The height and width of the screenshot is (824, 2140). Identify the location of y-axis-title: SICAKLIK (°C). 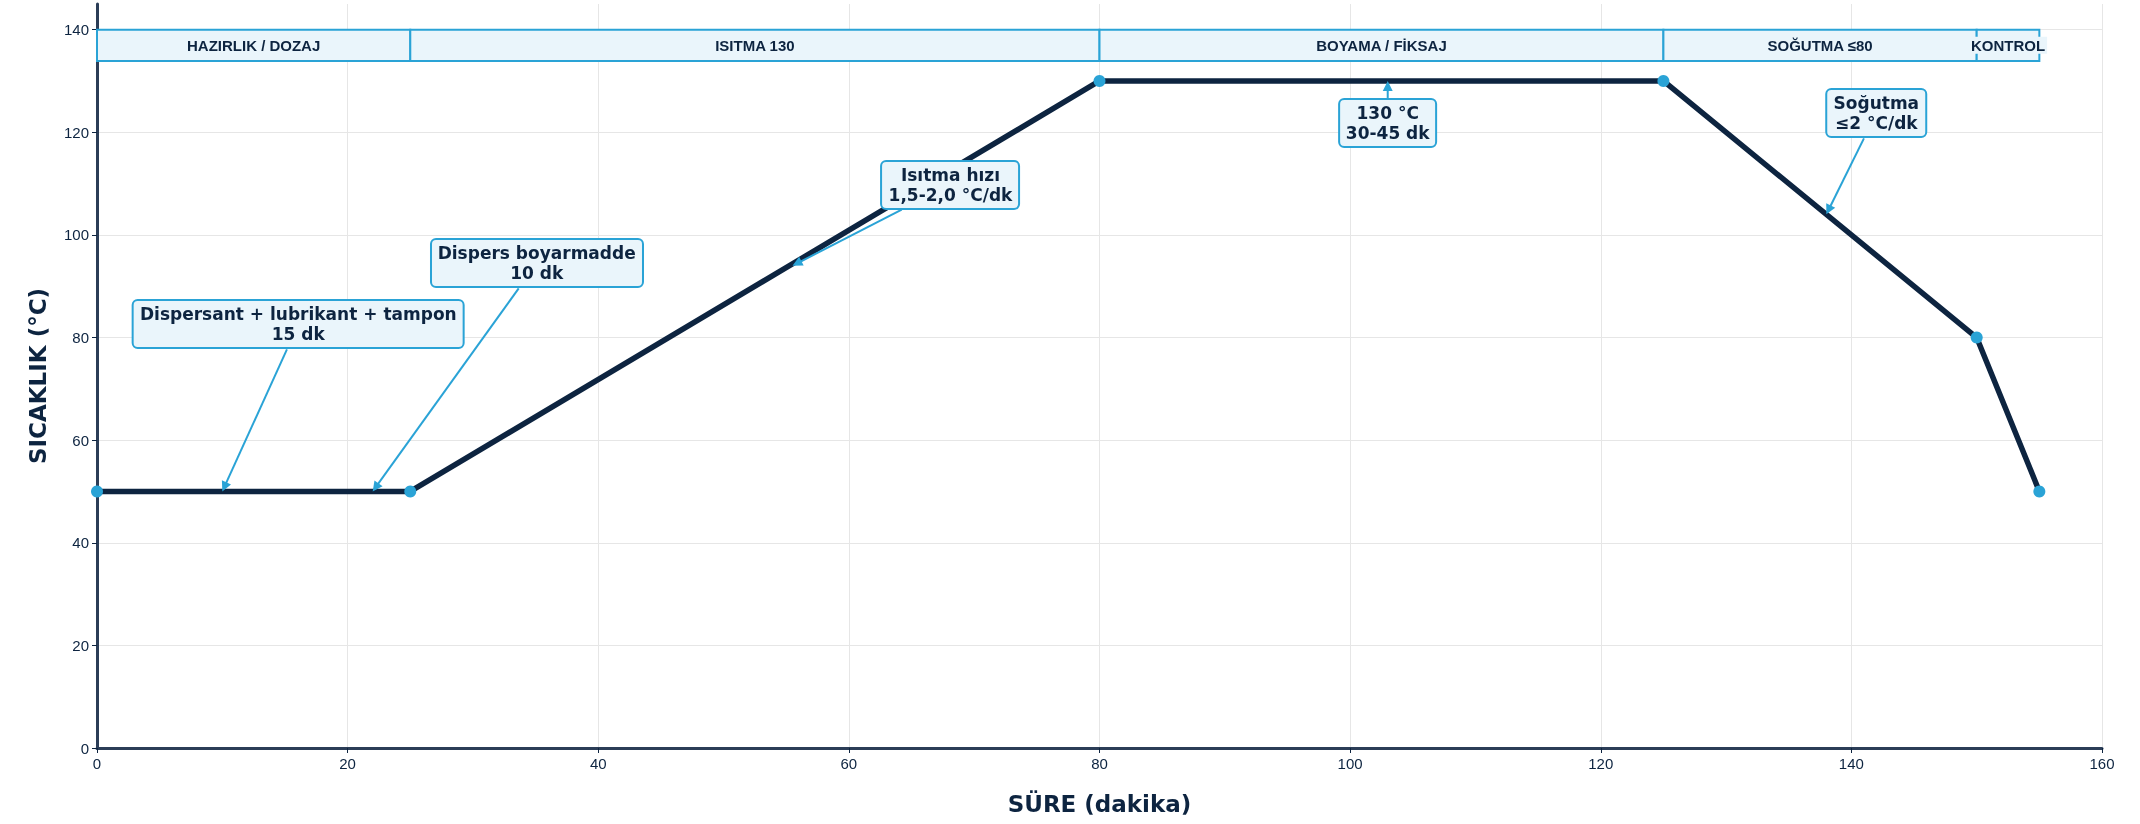
(37, 376).